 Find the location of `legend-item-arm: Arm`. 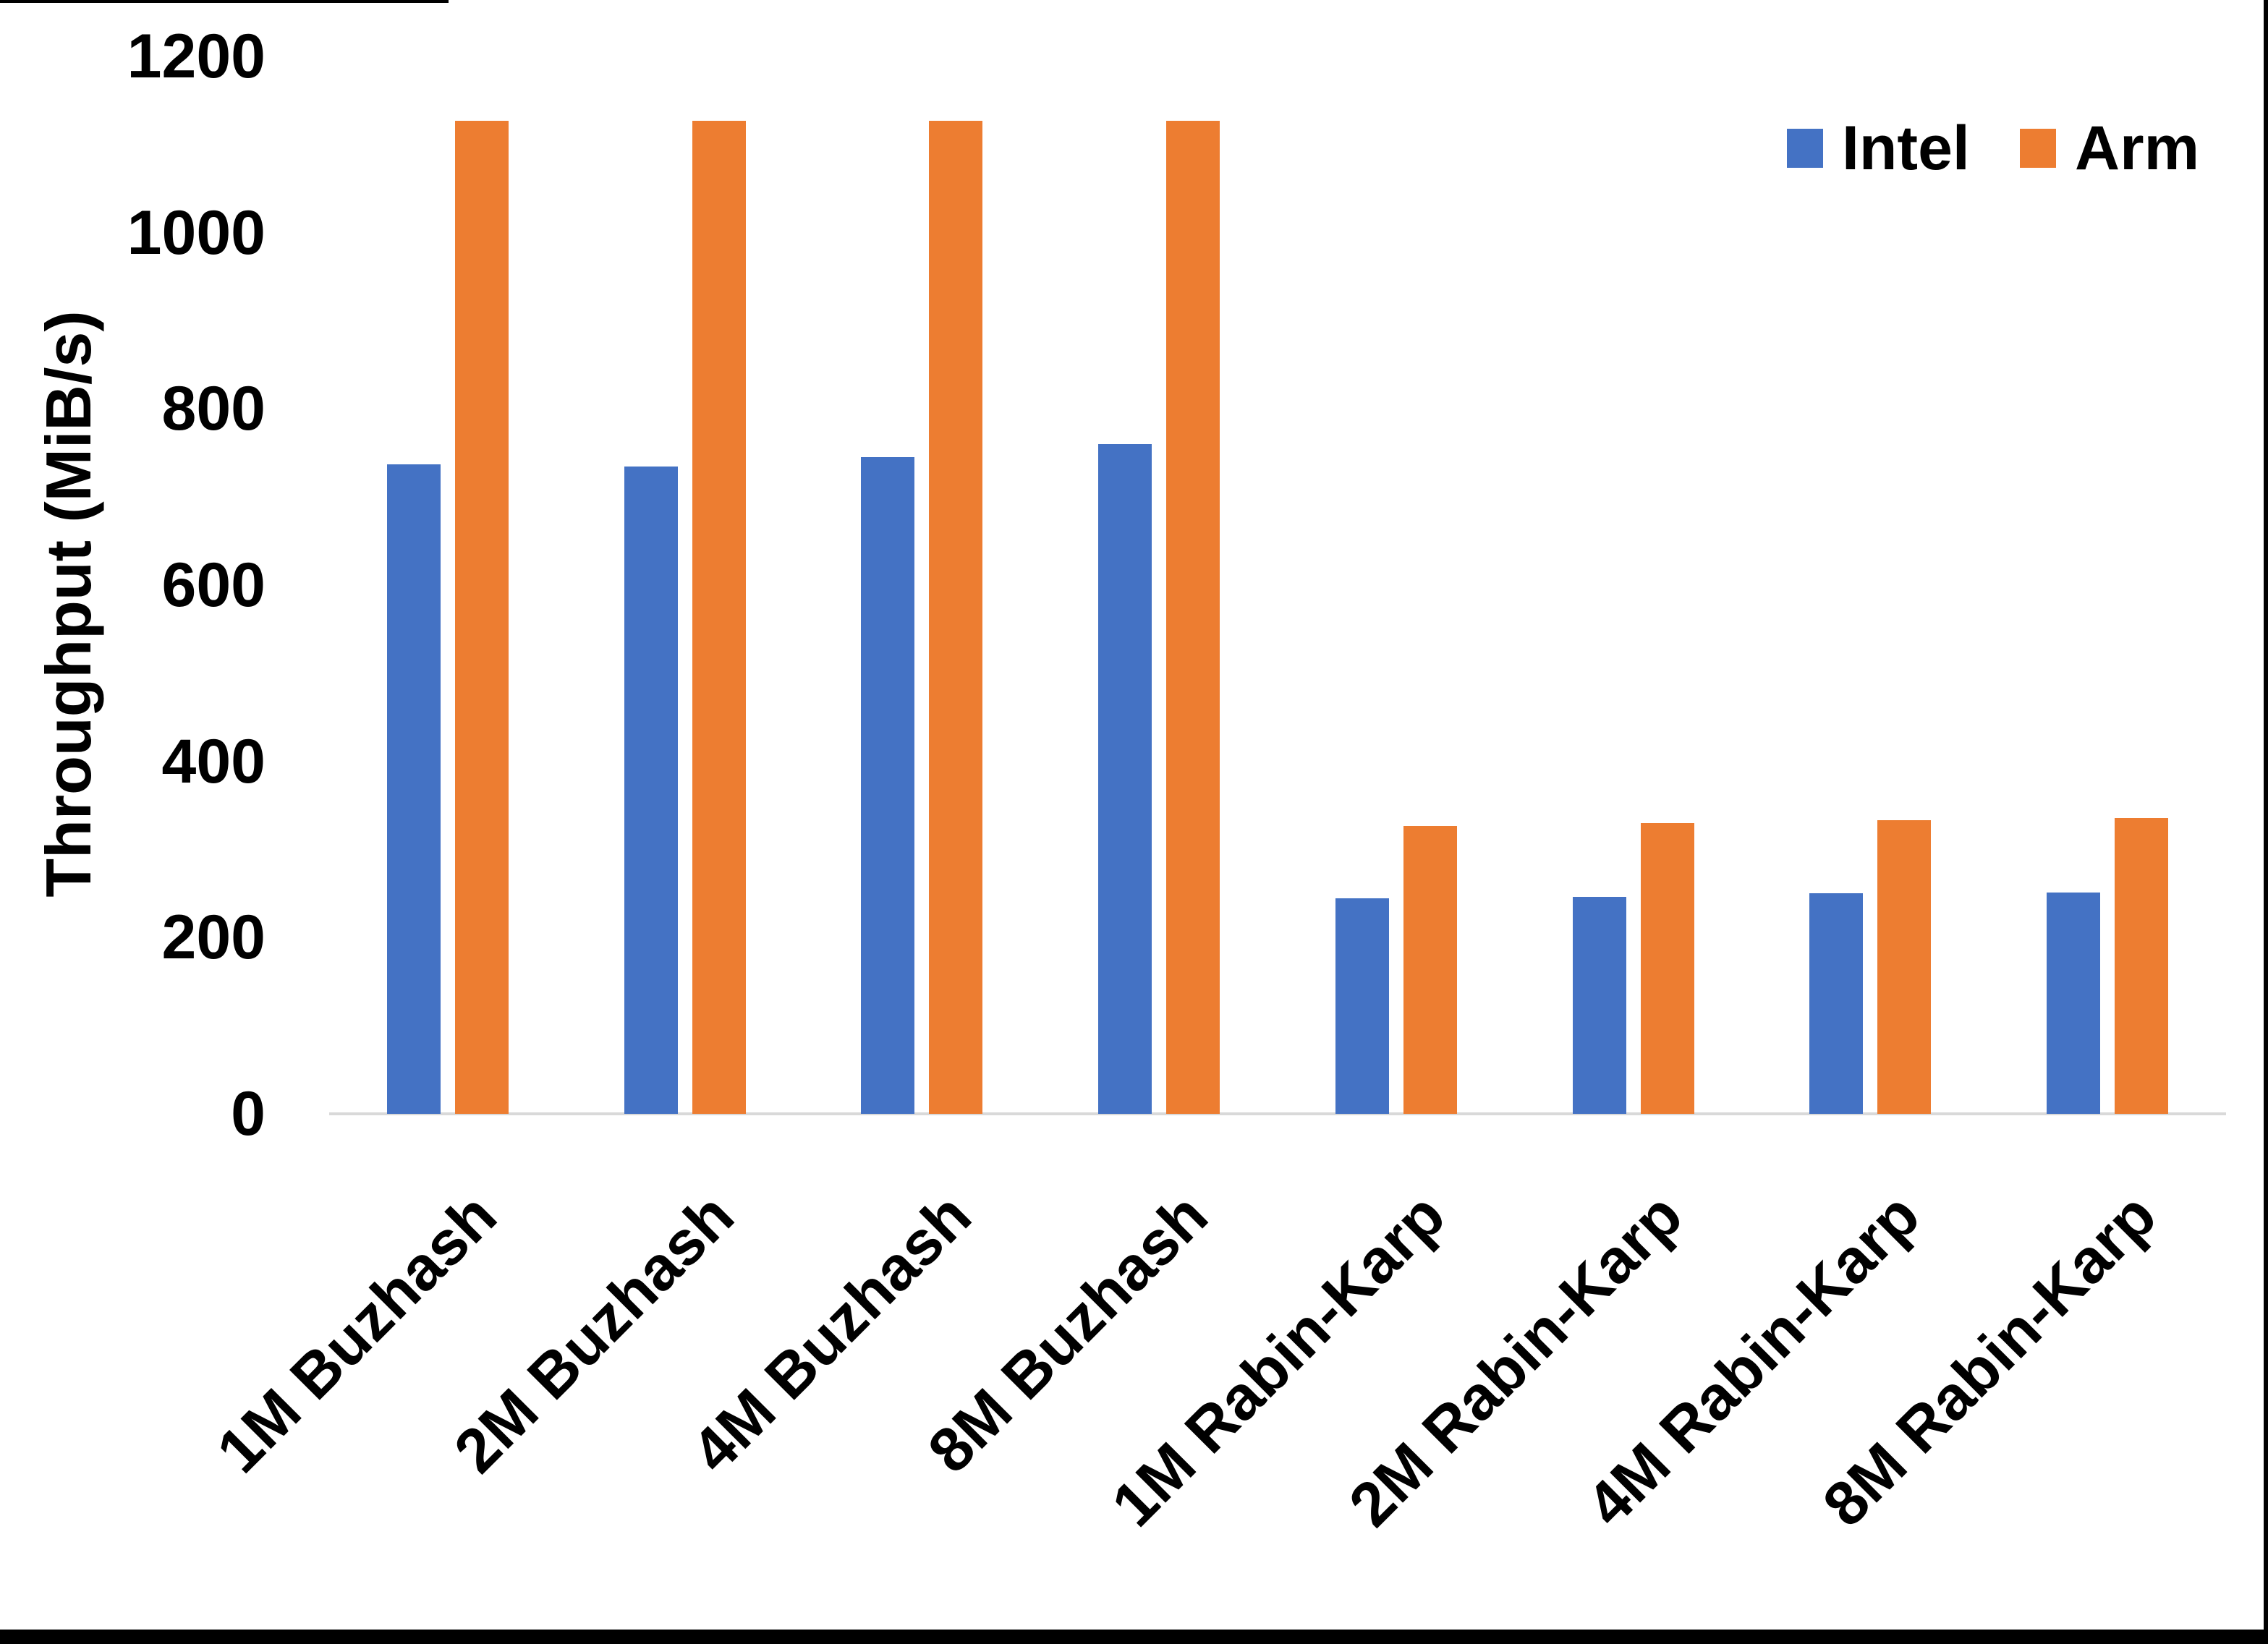

legend-item-arm: Arm is located at coordinates (2109, 148).